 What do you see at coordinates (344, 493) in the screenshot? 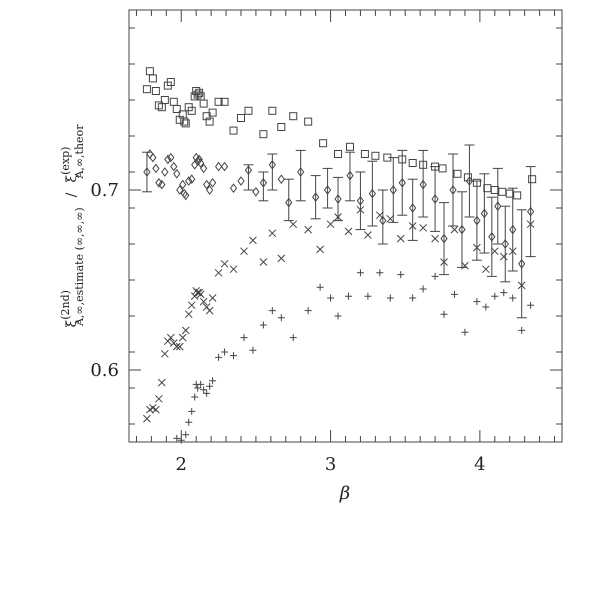
I see `x-axis-title: β` at bounding box center [344, 493].